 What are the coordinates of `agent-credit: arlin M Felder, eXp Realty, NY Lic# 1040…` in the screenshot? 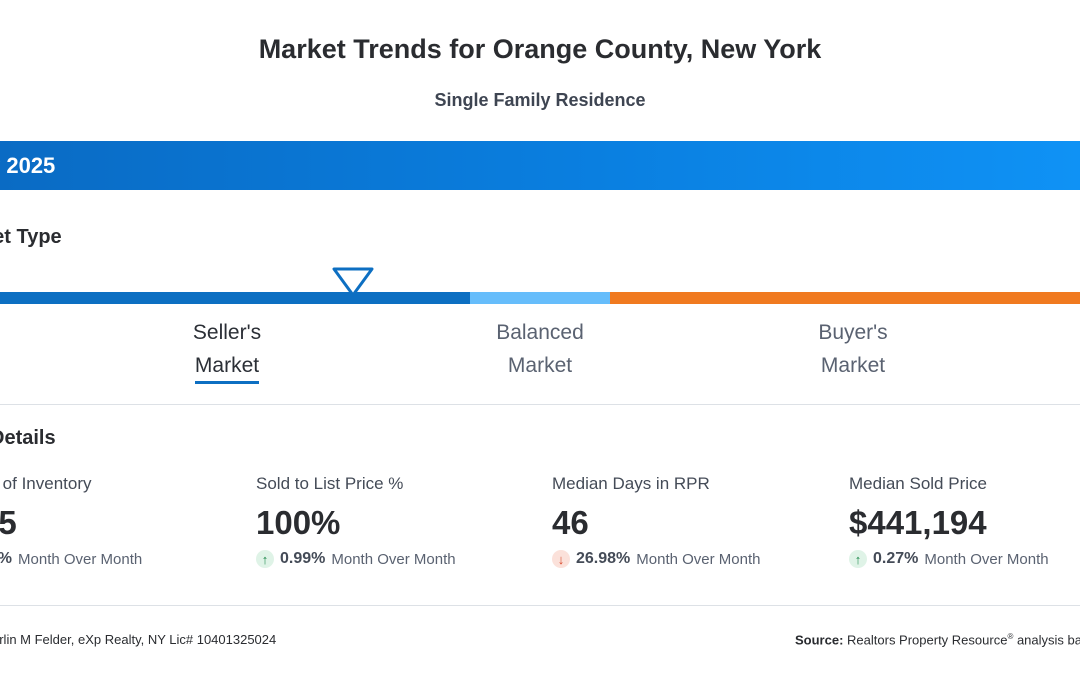 It's located at (138, 639).